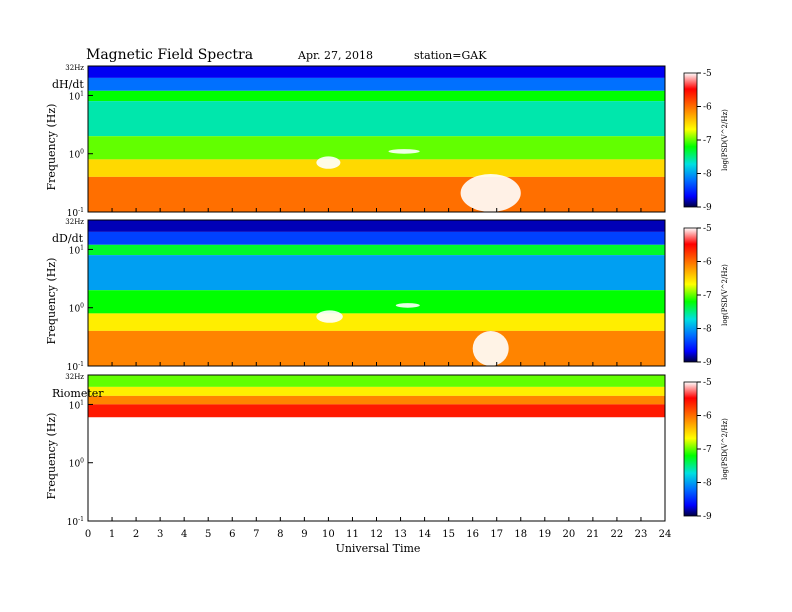  What do you see at coordinates (593, 534) in the screenshot?
I see `x-tick-label: 21` at bounding box center [593, 534].